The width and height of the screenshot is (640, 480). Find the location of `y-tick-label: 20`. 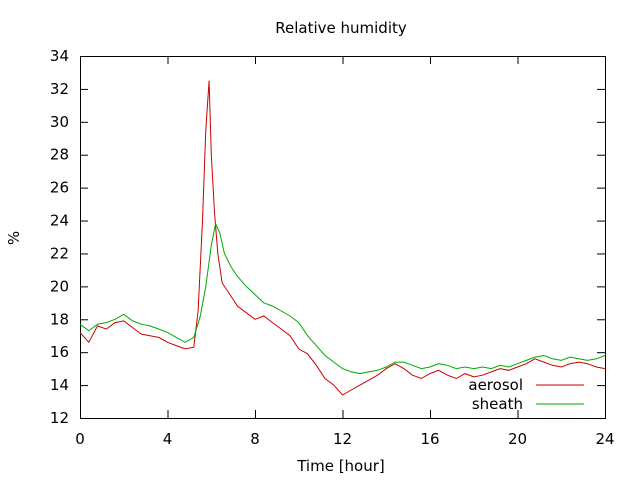

y-tick-label: 20 is located at coordinates (59, 286).